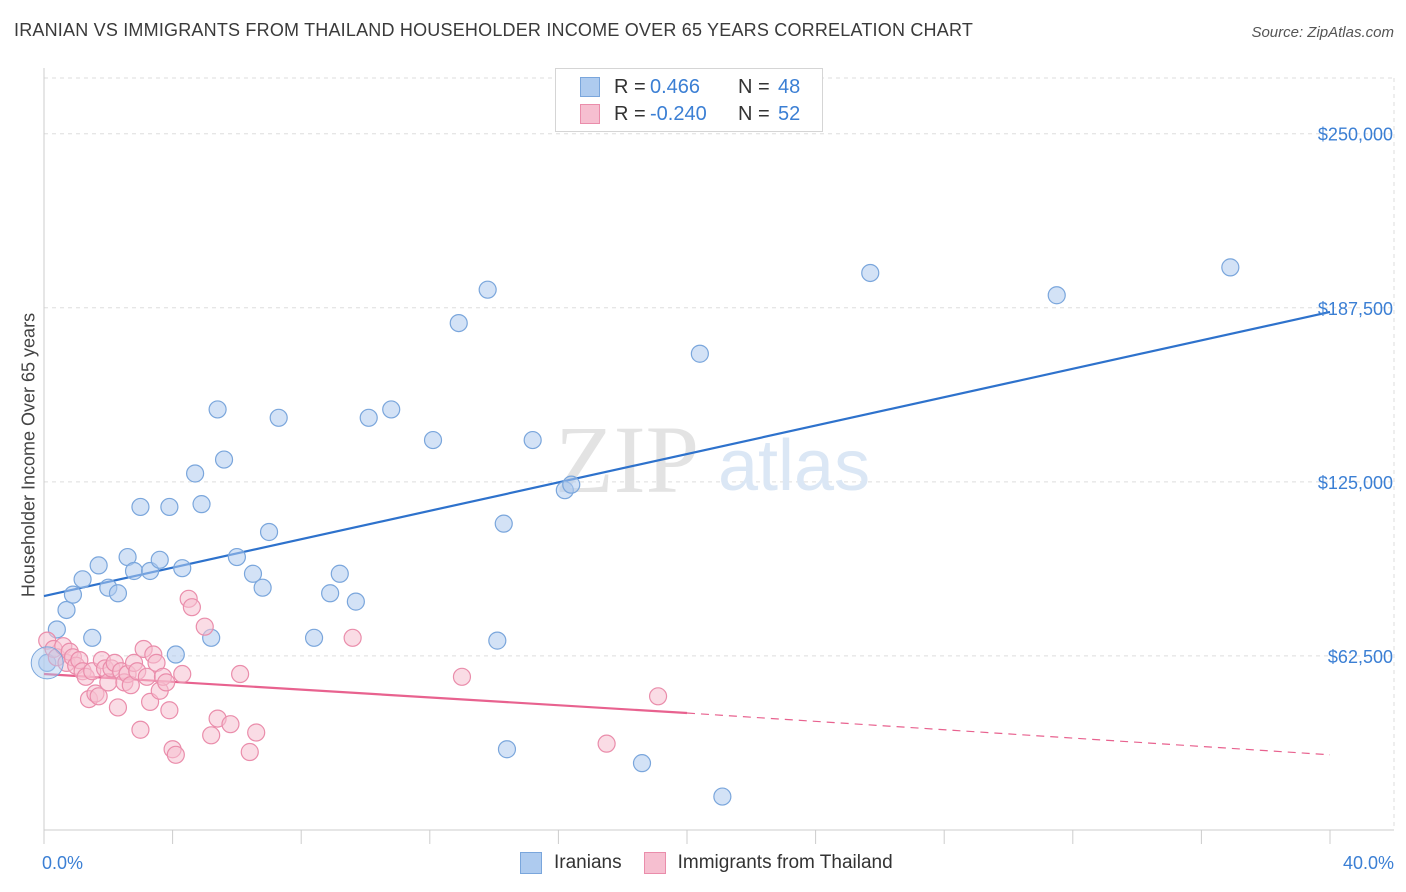 This screenshot has height=892, width=1406. I want to click on legend-n-value: 48, so click(789, 86).